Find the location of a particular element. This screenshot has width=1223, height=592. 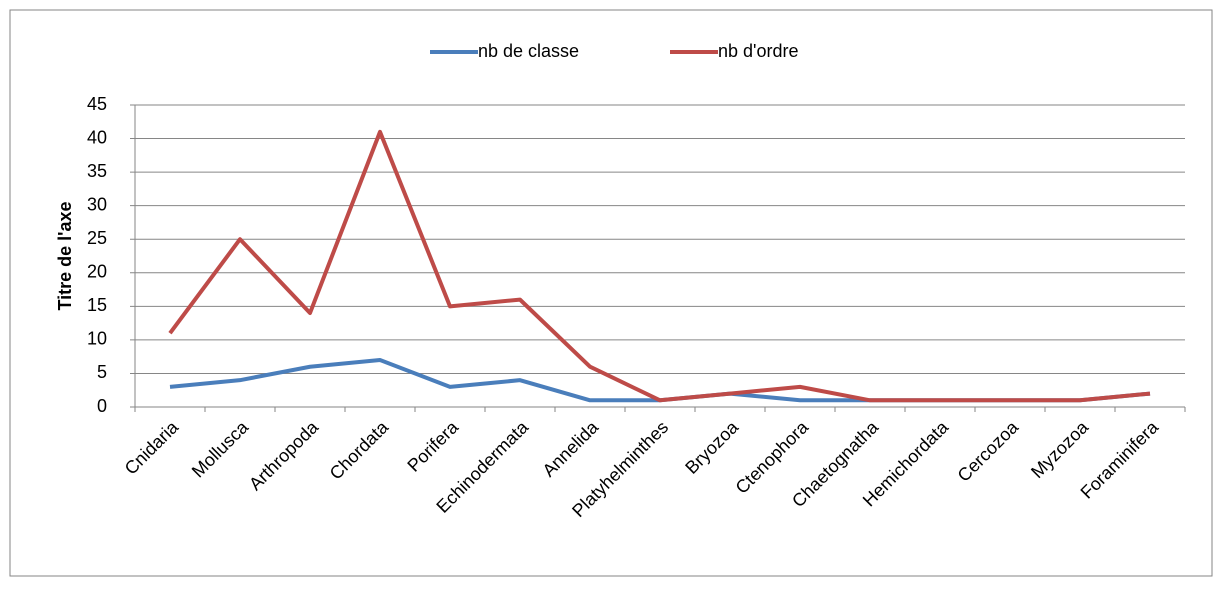

y-axis-label: Titre de l'axe is located at coordinates (65, 255).